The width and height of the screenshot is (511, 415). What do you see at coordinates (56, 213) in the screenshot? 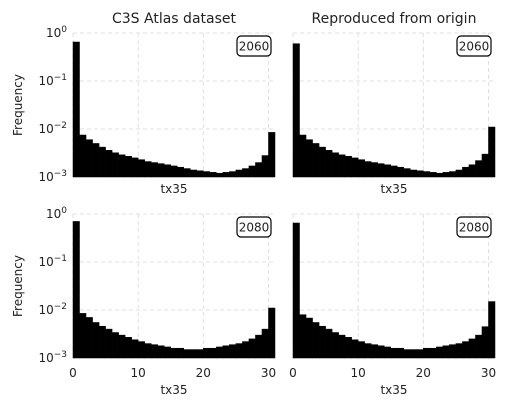
I see `y-tick-label: 10⁰` at bounding box center [56, 213].